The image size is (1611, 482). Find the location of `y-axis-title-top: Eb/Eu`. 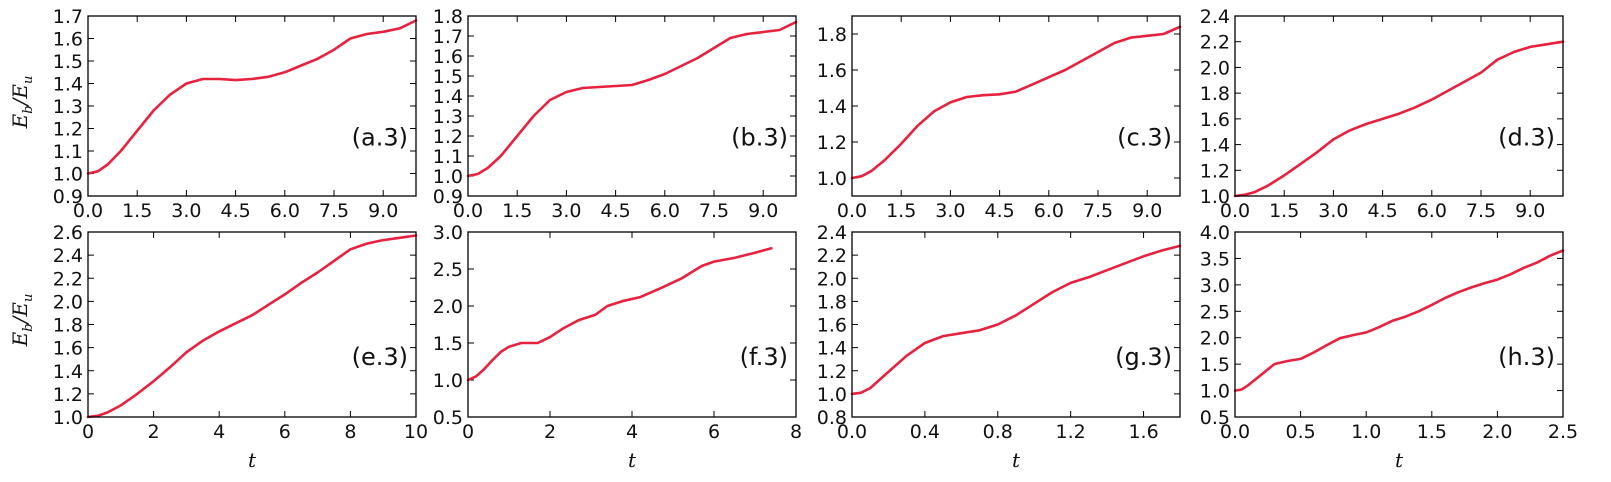

y-axis-title-top: Eb/Eu is located at coordinates (22, 103).